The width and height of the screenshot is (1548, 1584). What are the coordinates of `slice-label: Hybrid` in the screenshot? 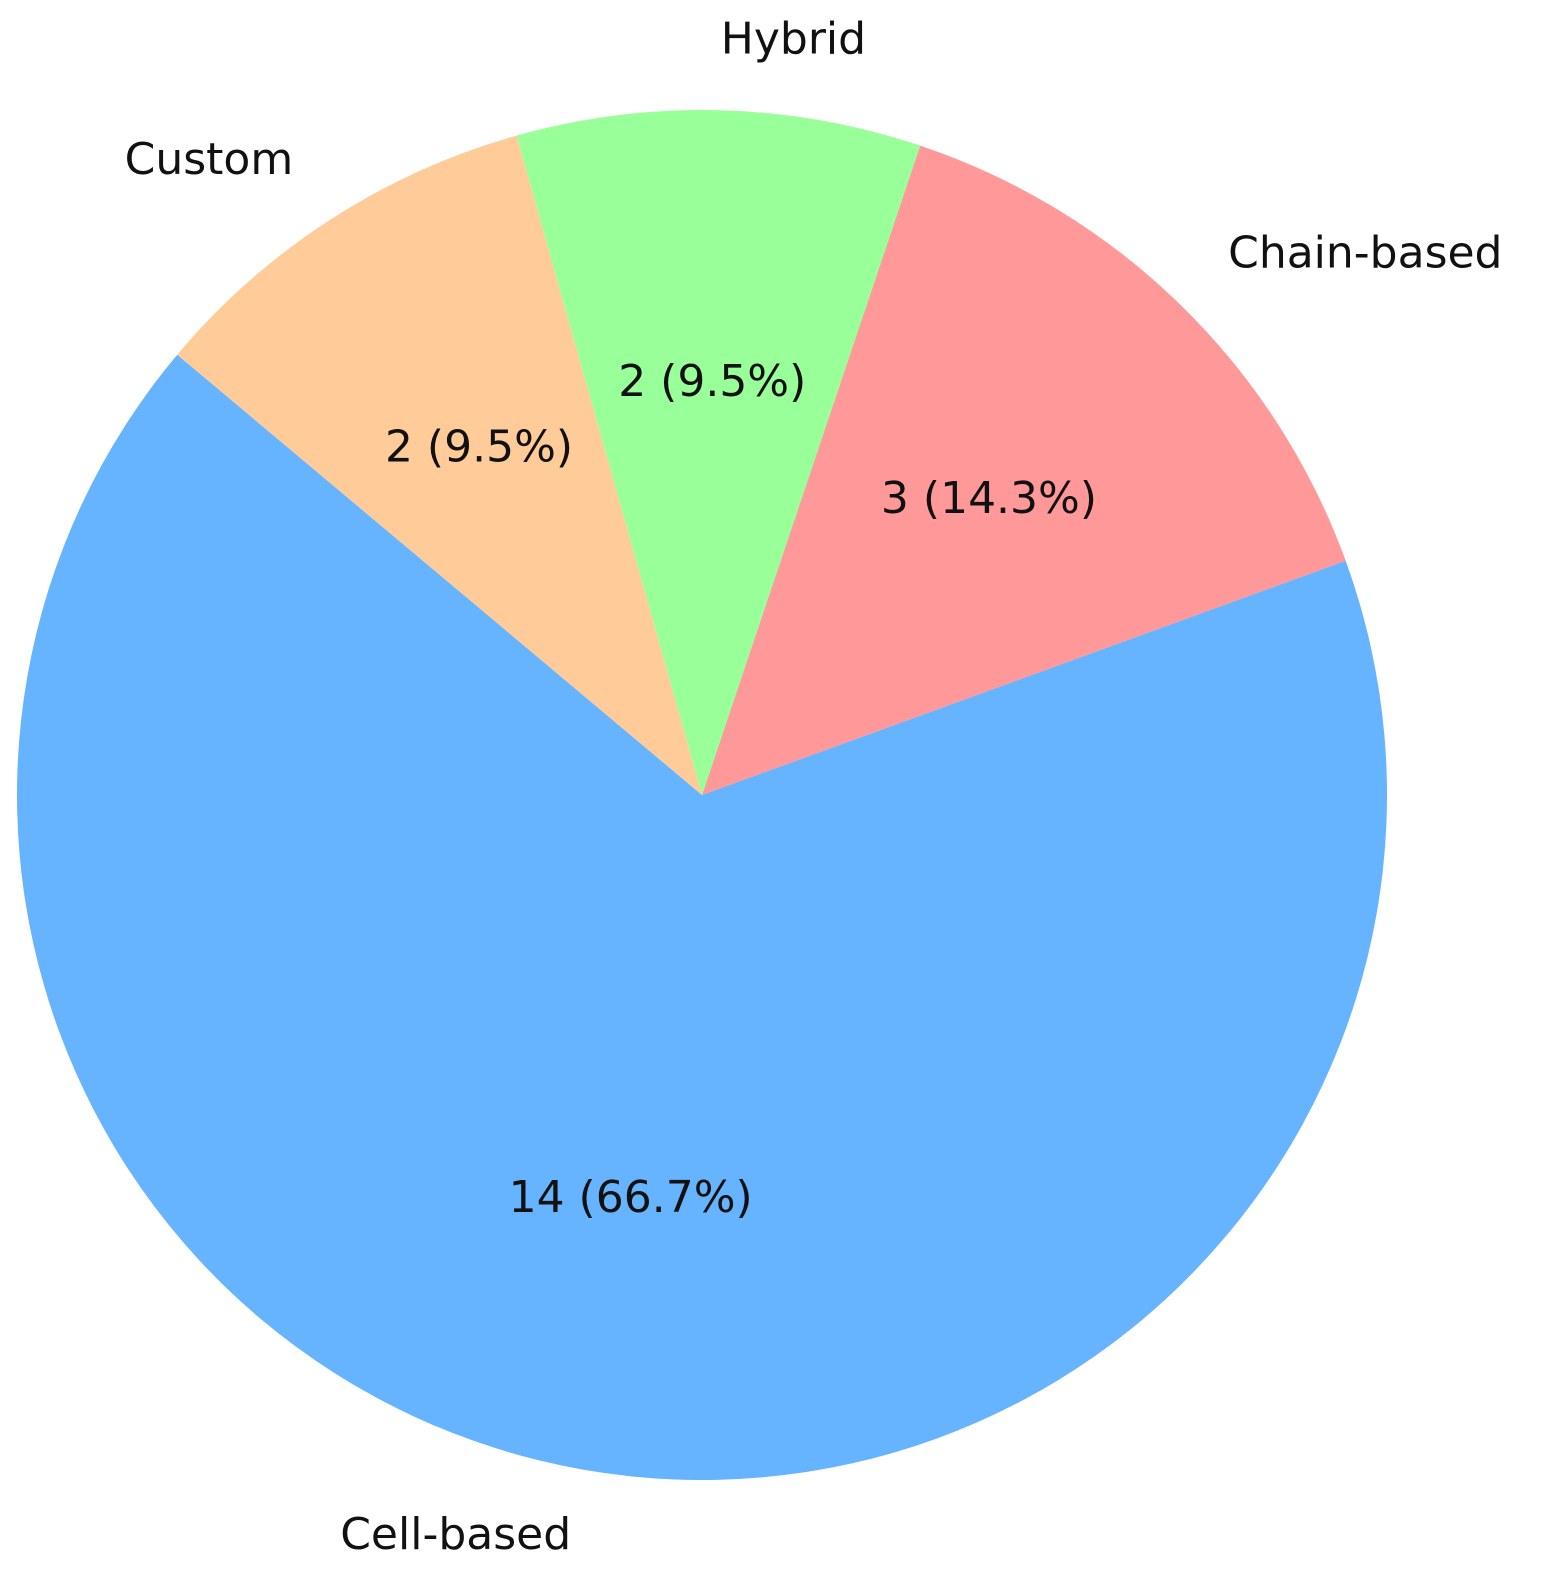 It's located at (793, 39).